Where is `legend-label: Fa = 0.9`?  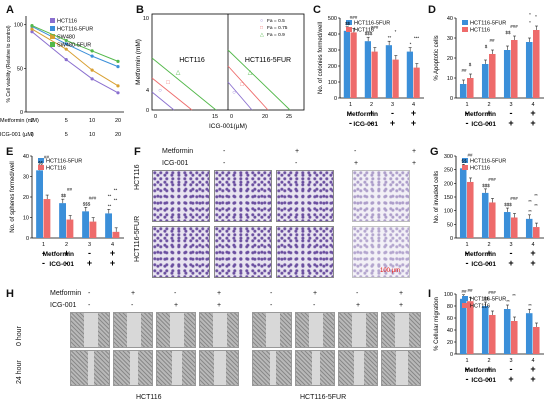
legend-label: Fa = 0.9 is located at coordinates (276, 35).